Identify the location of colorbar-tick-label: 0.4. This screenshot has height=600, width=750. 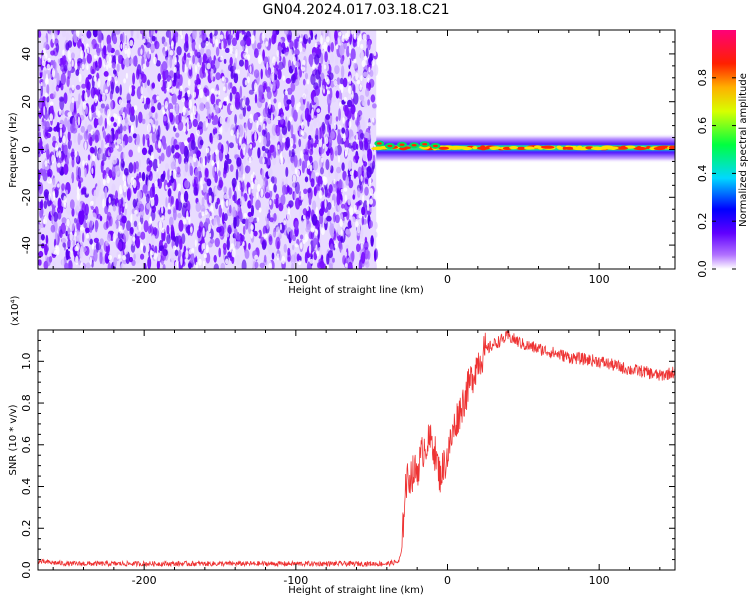
(702, 174).